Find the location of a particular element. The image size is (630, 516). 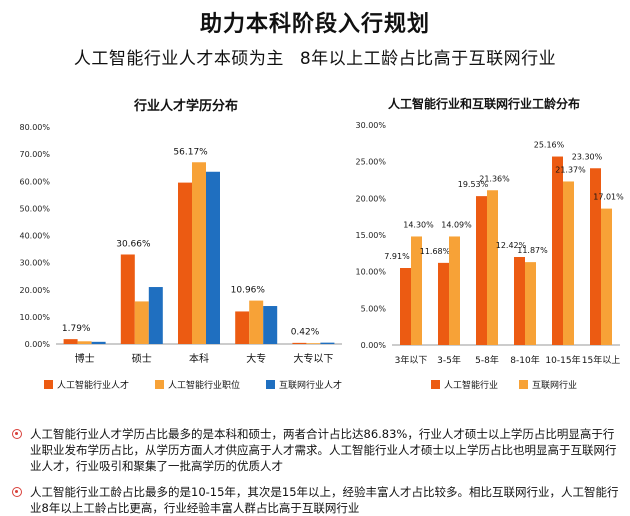

x-tick-label: 大专以下 is located at coordinates (313, 358).